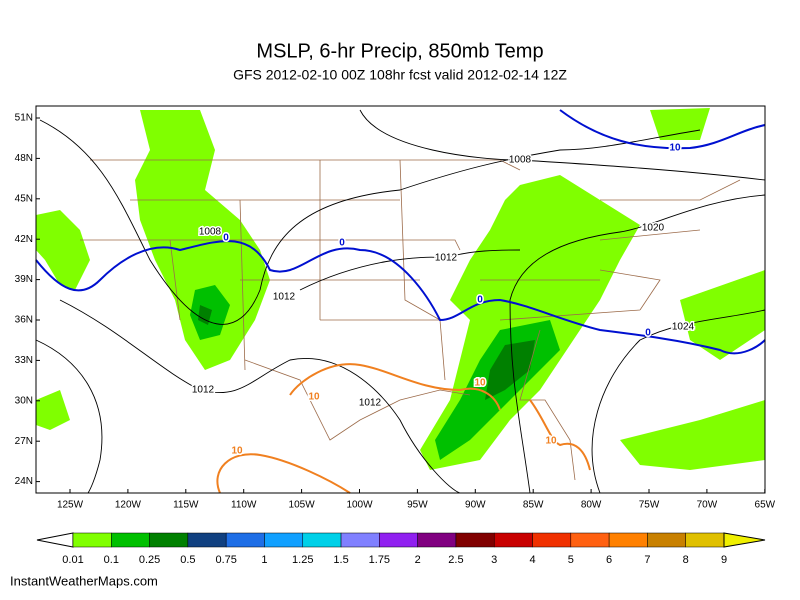 The height and width of the screenshot is (600, 800). What do you see at coordinates (24, 279) in the screenshot?
I see `lat-label: 39N` at bounding box center [24, 279].